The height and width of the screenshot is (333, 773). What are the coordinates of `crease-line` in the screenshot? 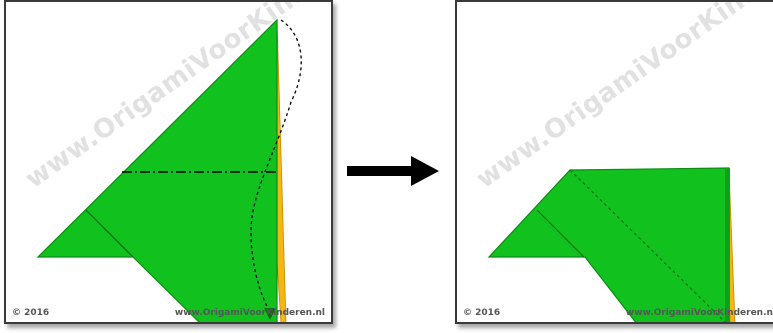 It's located at (647, 245).